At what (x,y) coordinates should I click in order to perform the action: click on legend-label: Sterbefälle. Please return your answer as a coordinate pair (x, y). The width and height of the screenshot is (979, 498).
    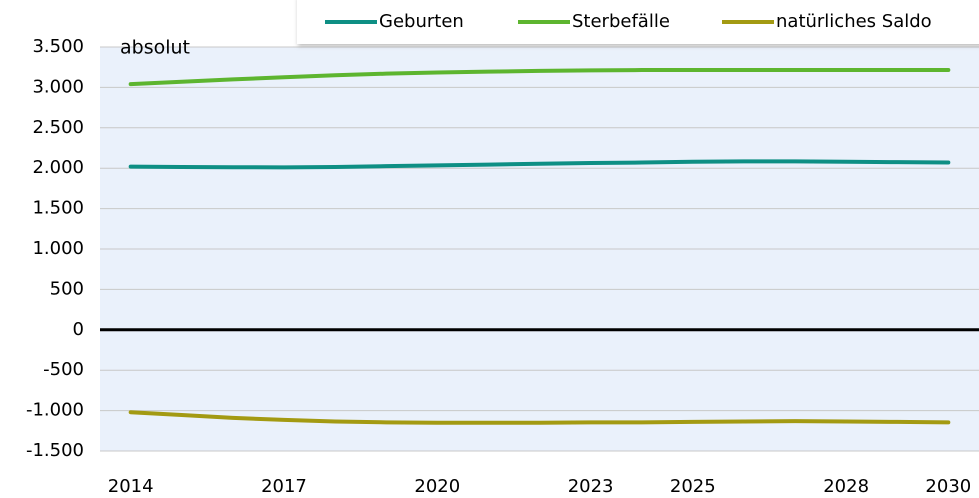
    Looking at the image, I should click on (621, 21).